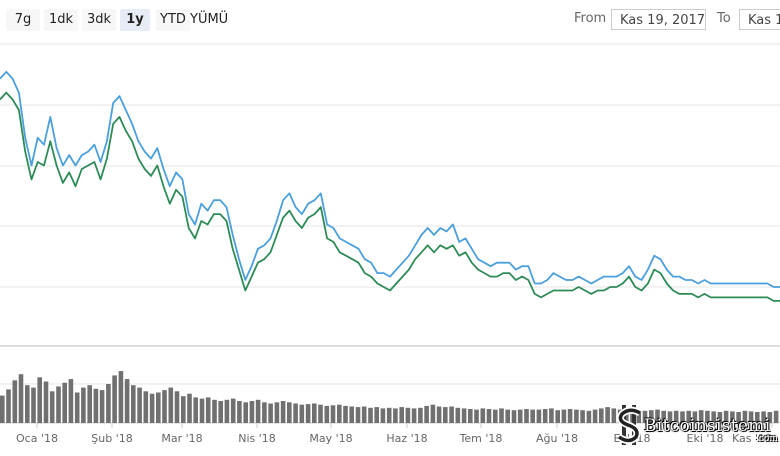  I want to click on x-tick-label: Ağu '18, so click(557, 438).